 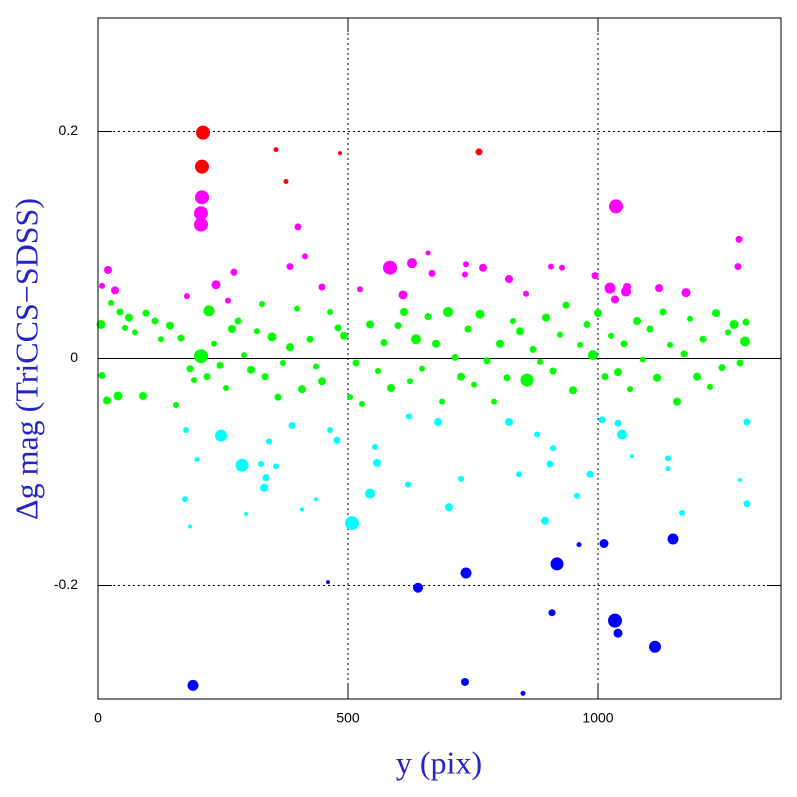 I want to click on y-tick-label: -0.2, so click(x=66, y=584).